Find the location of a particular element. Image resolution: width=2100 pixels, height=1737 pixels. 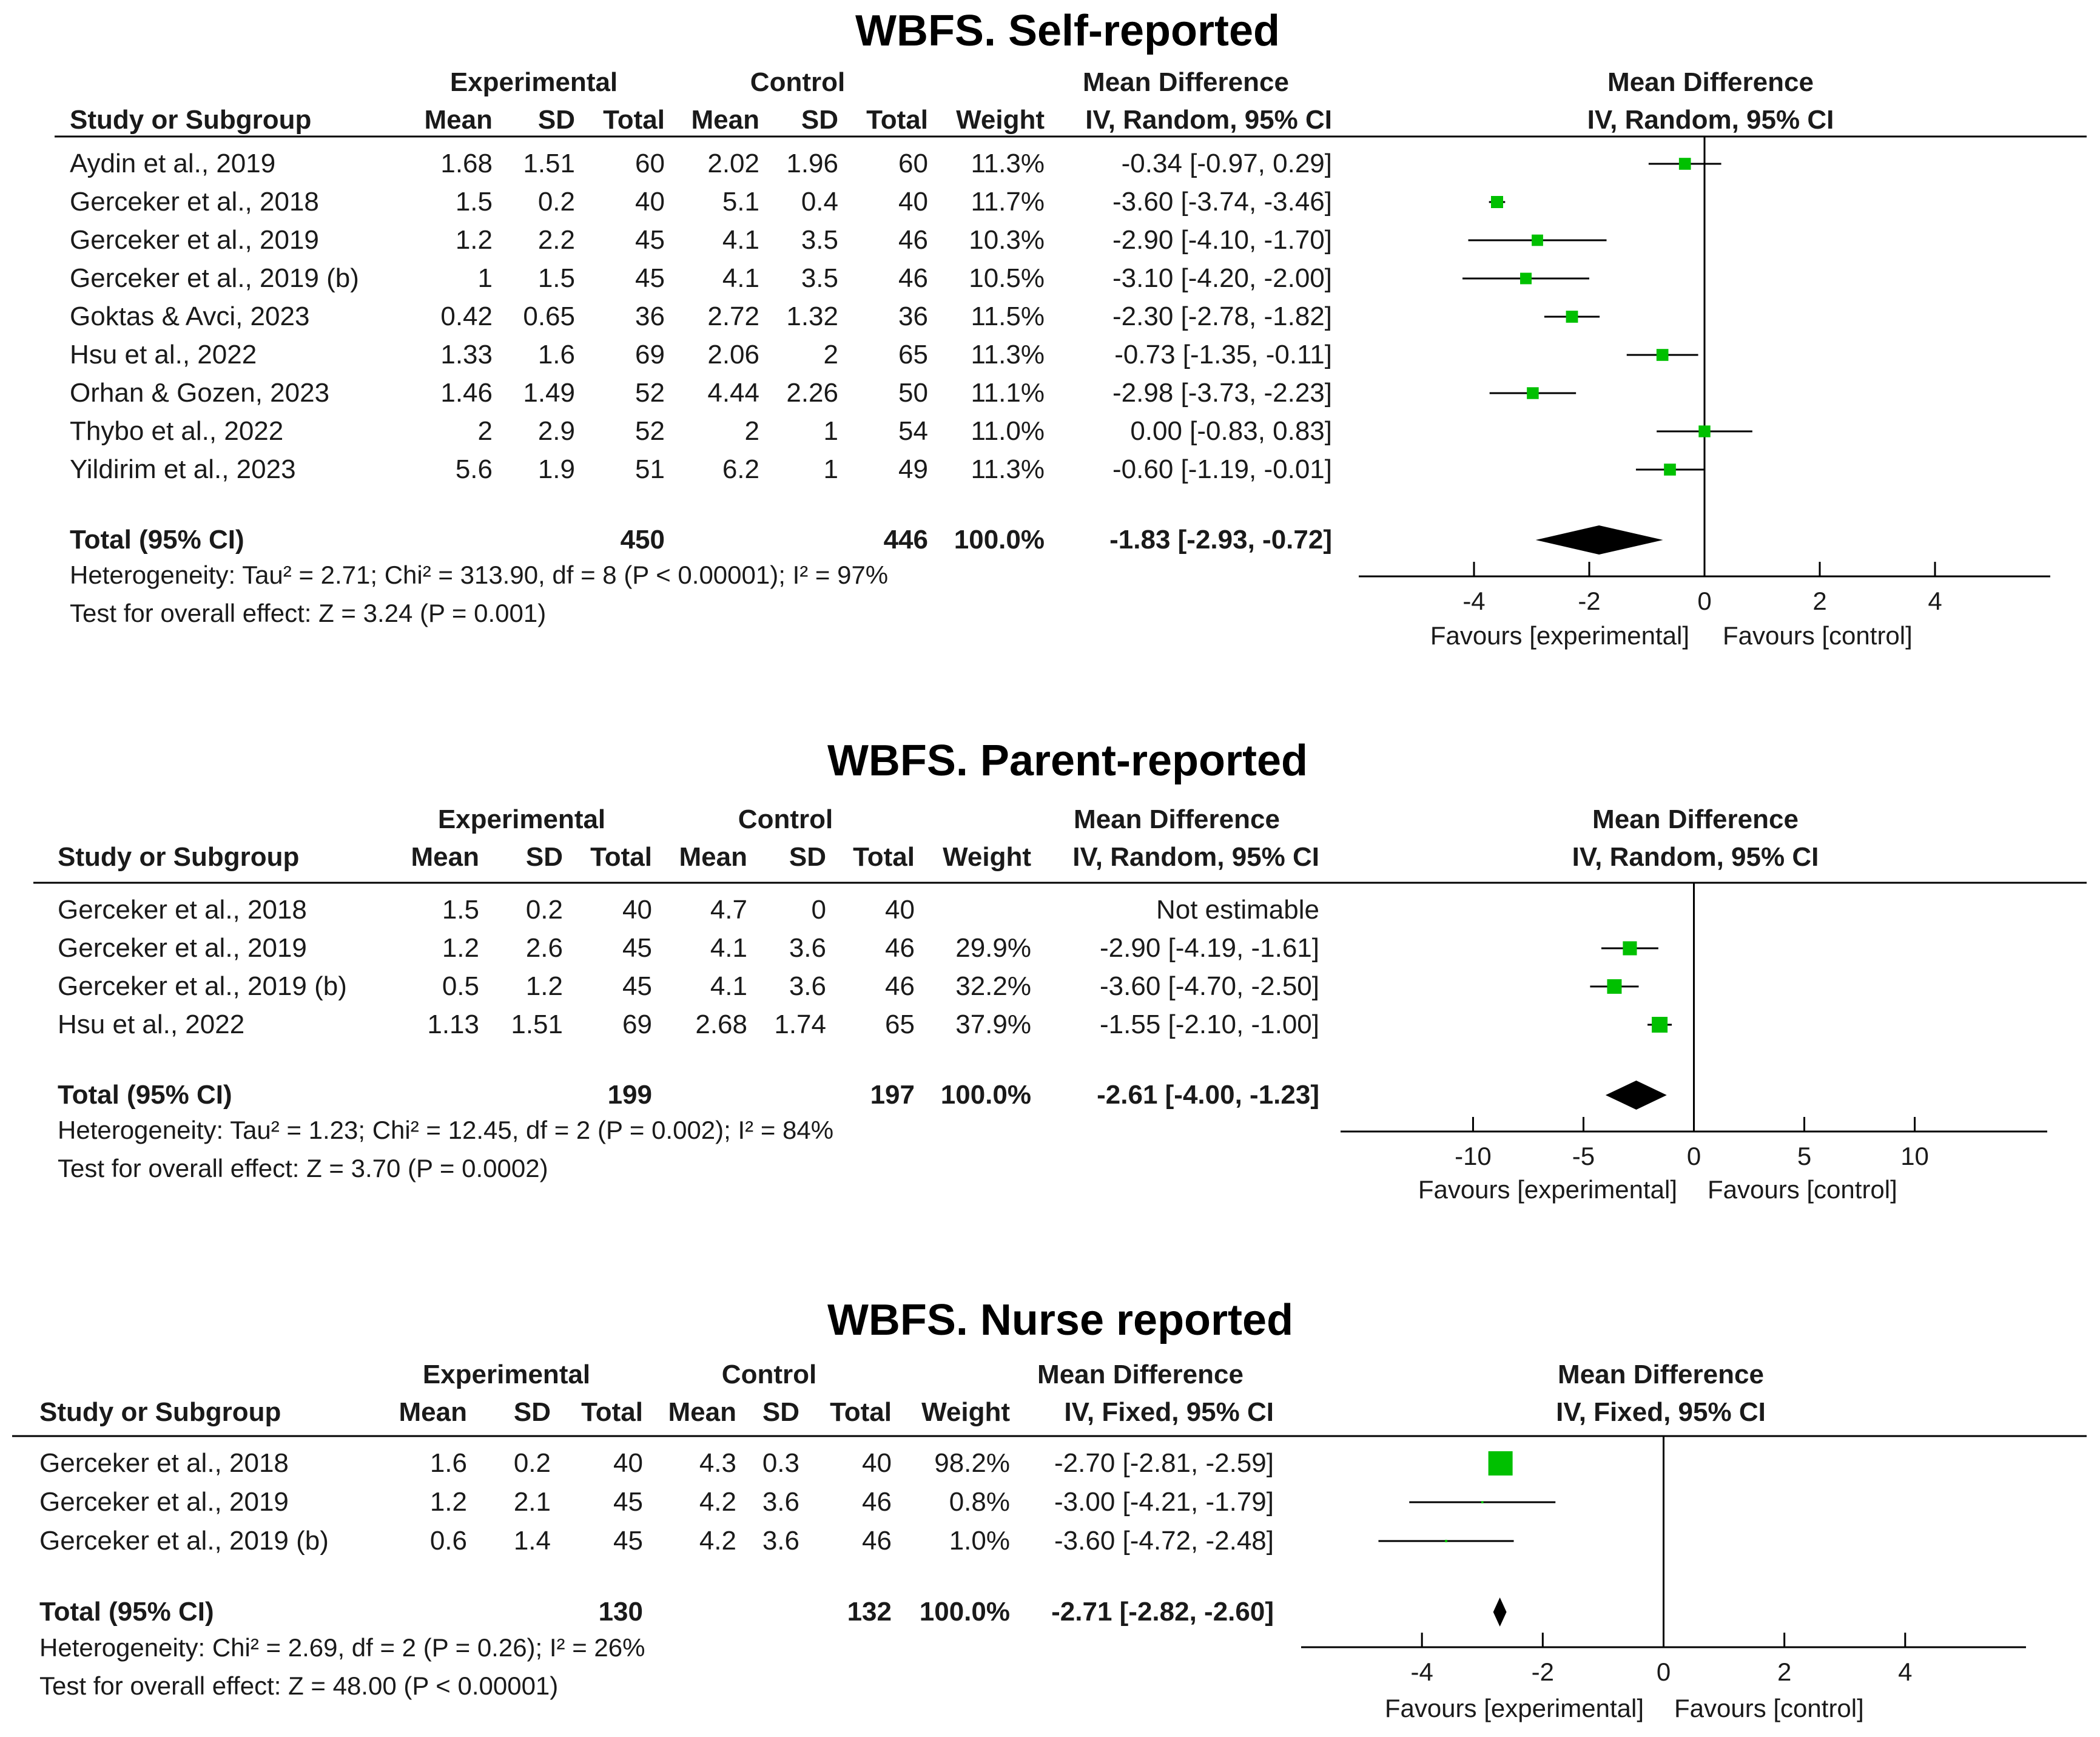

header-plot-method: IV, Random, 95% CI is located at coordinates (1710, 120).